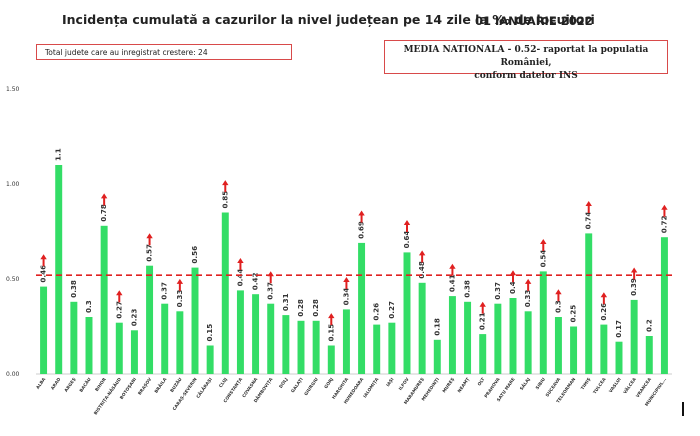 The width and height of the screenshot is (700, 436). Describe the element at coordinates (463, 385) in the screenshot. I see `category-label: NEAMȚ` at that location.